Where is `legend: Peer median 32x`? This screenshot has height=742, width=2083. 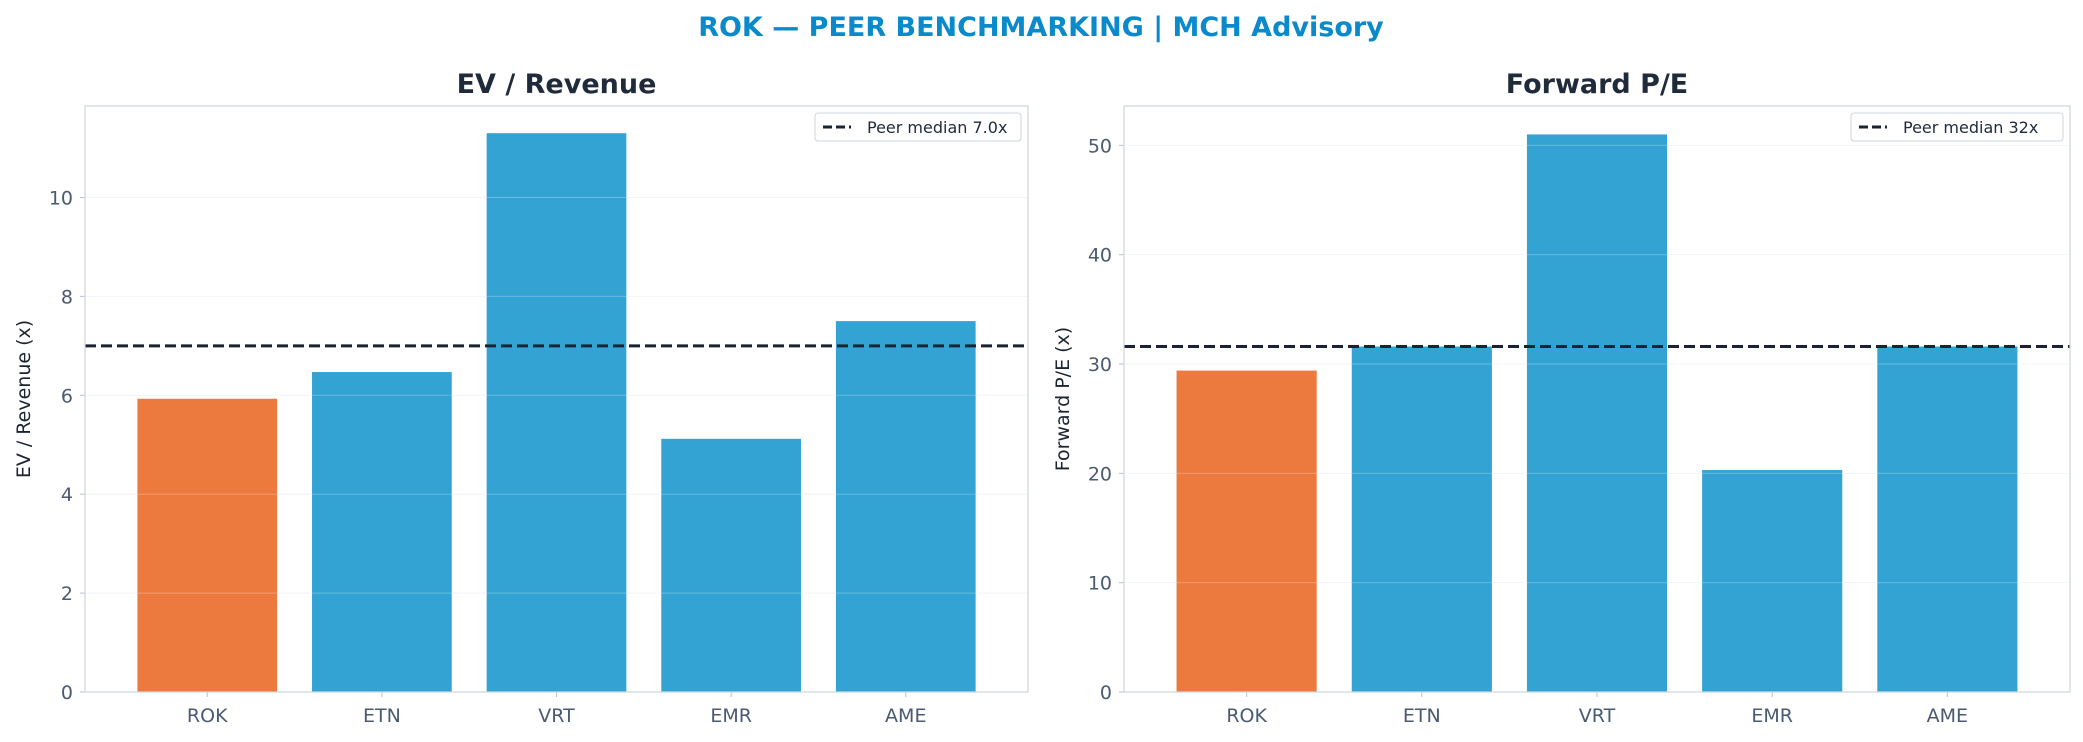
legend: Peer median 32x is located at coordinates (1957, 127).